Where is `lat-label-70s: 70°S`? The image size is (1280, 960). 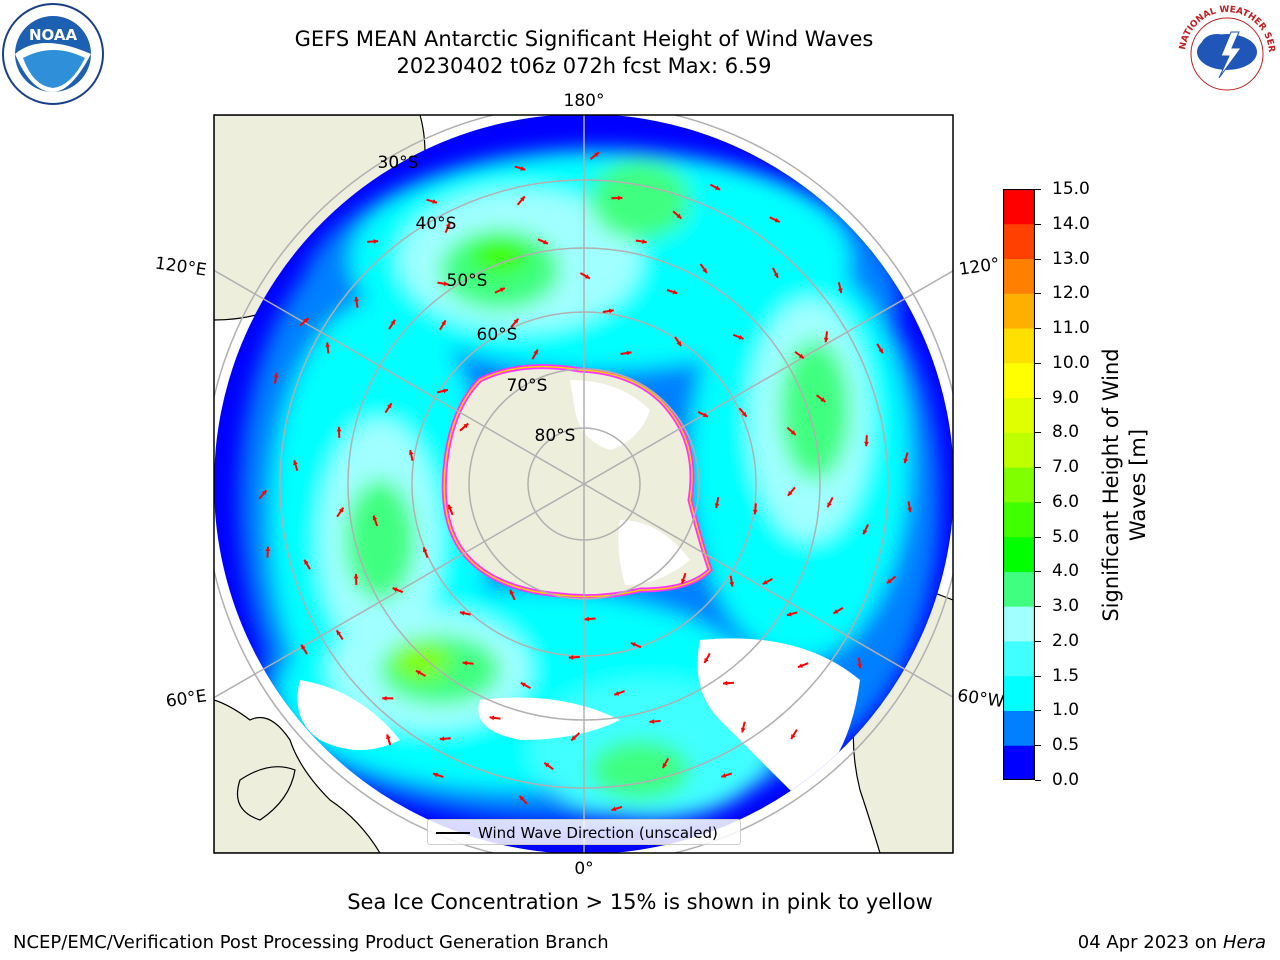
lat-label-70s: 70°S is located at coordinates (527, 386).